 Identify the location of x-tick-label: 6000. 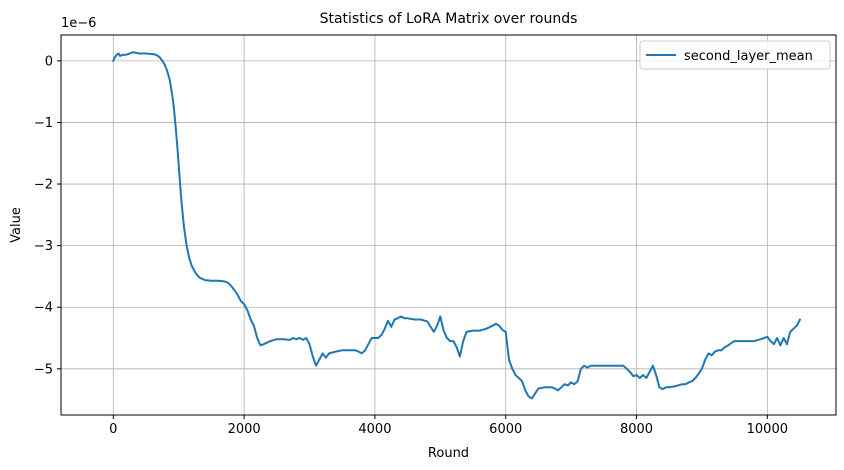
(505, 429).